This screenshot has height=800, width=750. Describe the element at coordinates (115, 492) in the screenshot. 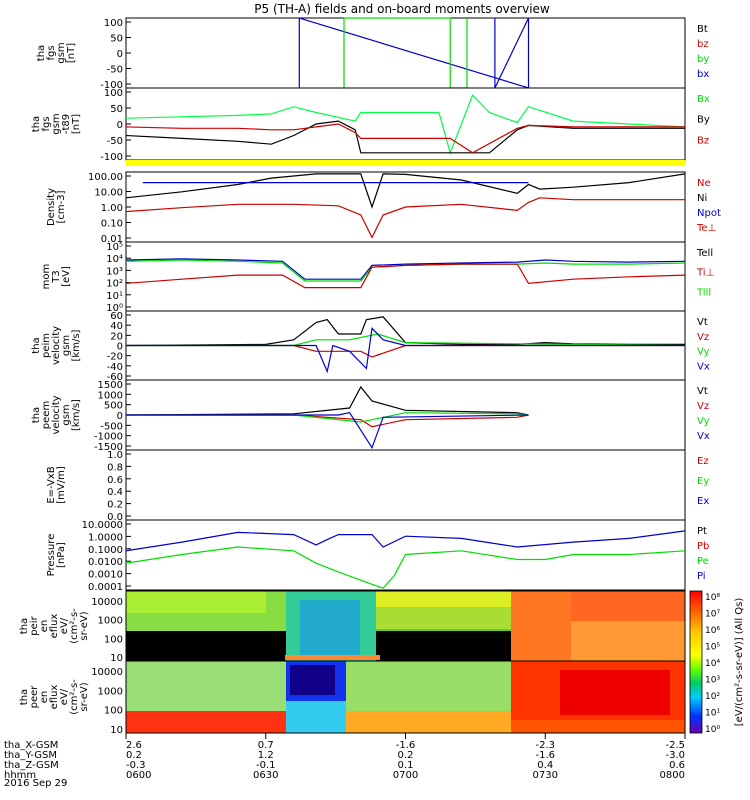

I see `y-tick-label: 0.4` at that location.